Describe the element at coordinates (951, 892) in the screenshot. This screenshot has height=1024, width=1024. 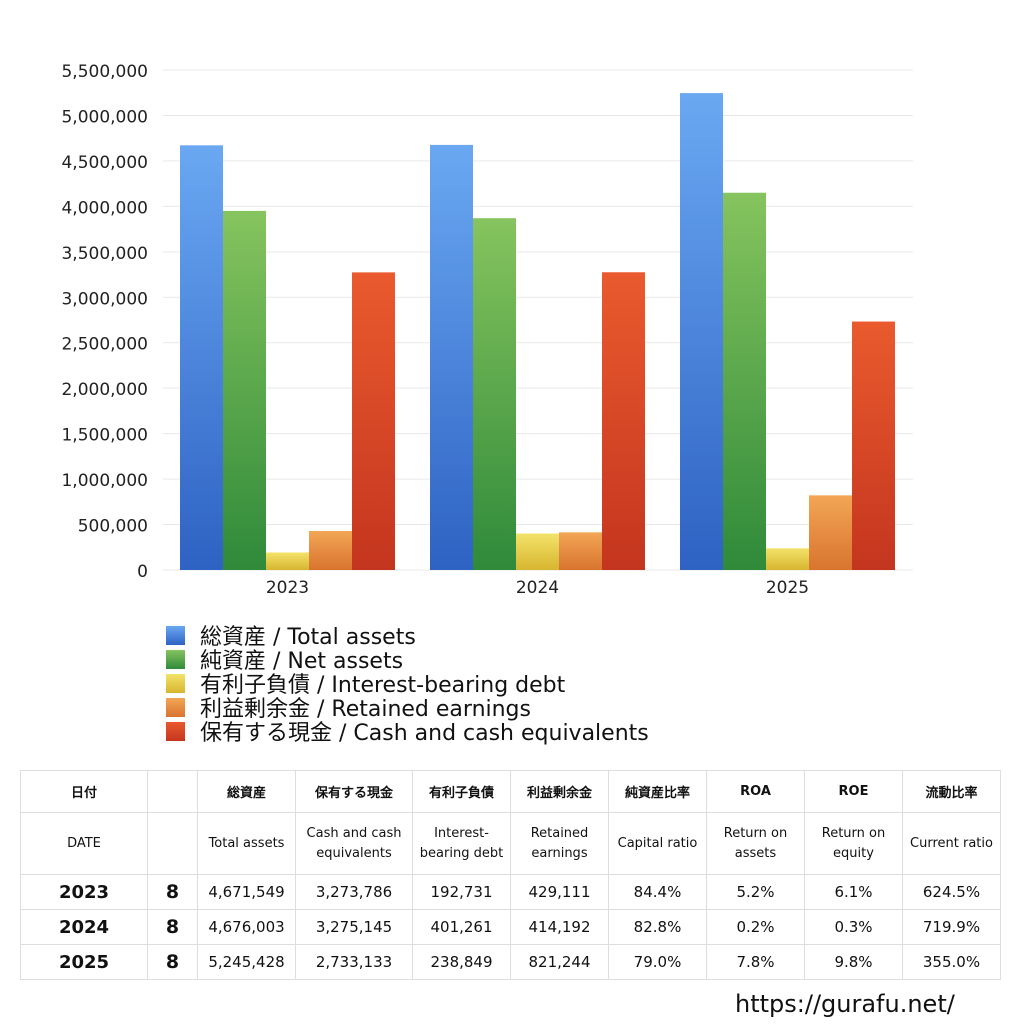
I see `cell-current-ratio: 624.5%` at that location.